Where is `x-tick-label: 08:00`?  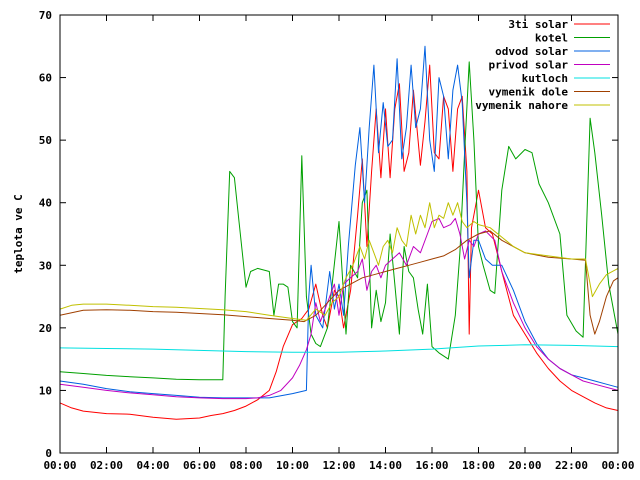
x-tick-label: 08:00 is located at coordinates (245, 465).